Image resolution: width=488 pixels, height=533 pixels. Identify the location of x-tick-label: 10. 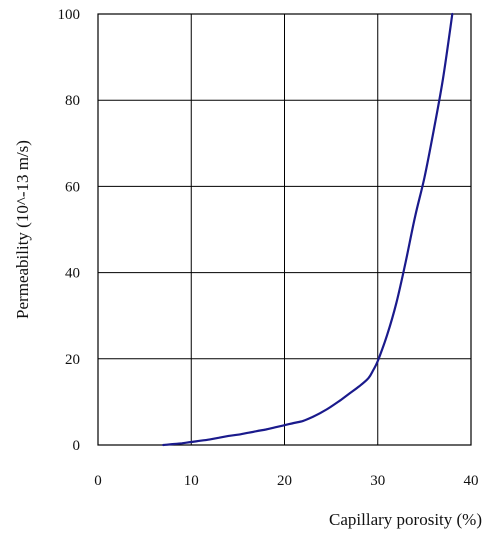
(191, 481).